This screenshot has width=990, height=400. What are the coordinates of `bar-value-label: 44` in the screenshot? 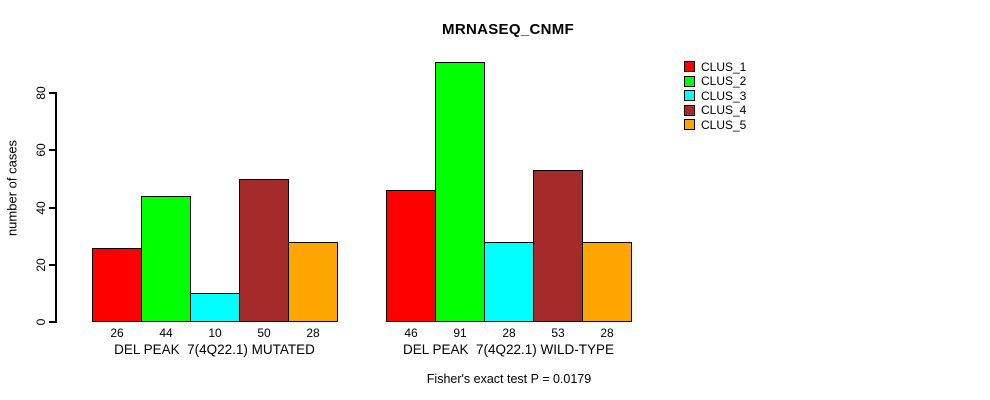 It's located at (166, 333).